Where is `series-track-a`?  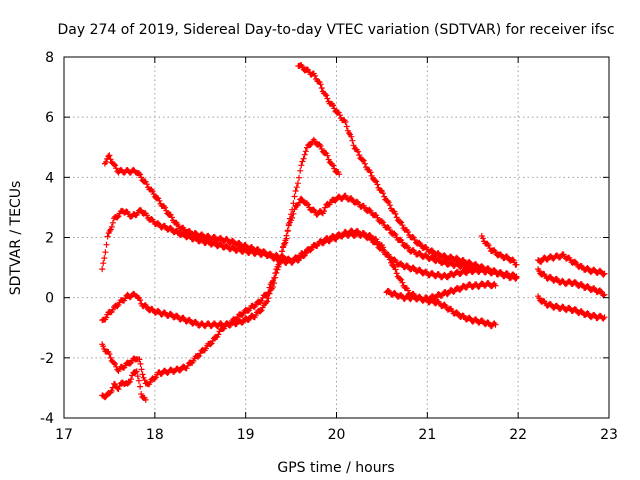
series-track-a is located at coordinates (309, 243).